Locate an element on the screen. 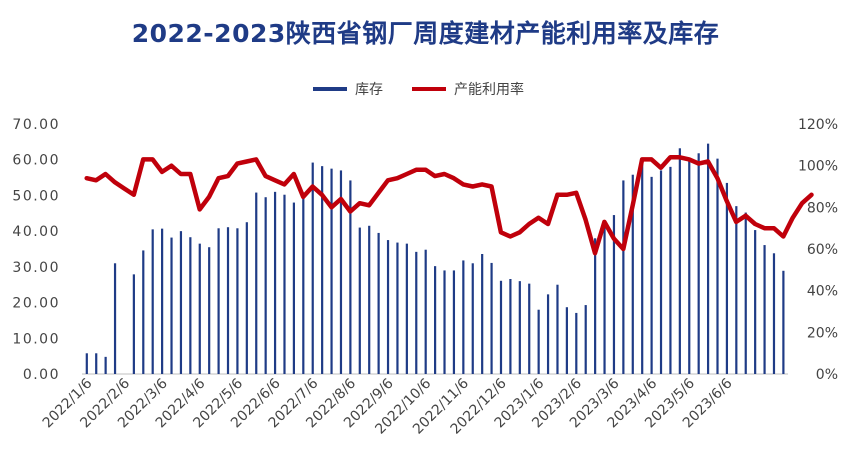 Image resolution: width=851 pixels, height=470 pixels. y-right-tick-label: 60% is located at coordinates (822, 250).